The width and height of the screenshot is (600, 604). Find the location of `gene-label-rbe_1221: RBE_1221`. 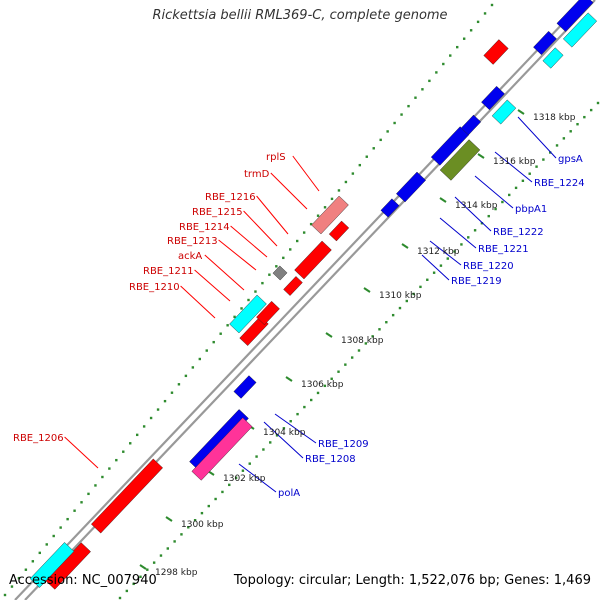

gene-label-rbe_1221: RBE_1221 is located at coordinates (503, 249).